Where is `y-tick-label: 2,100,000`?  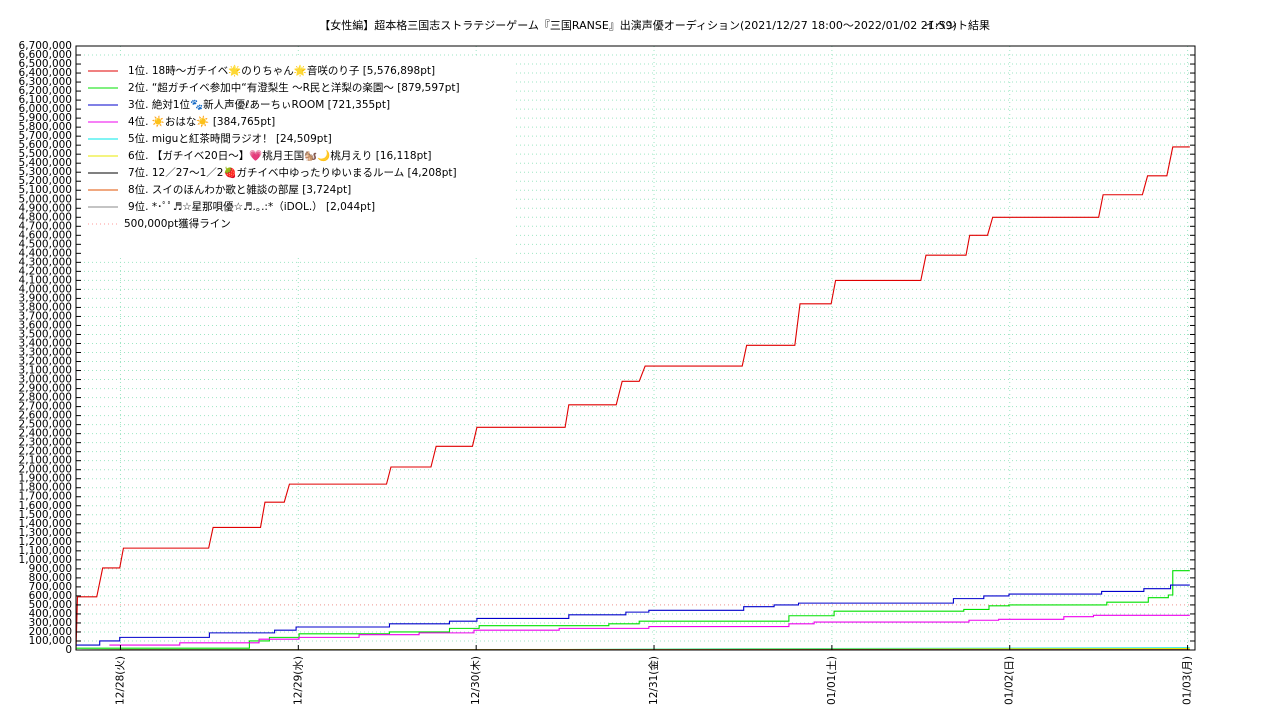
y-tick-label: 2,100,000 is located at coordinates (45, 461).